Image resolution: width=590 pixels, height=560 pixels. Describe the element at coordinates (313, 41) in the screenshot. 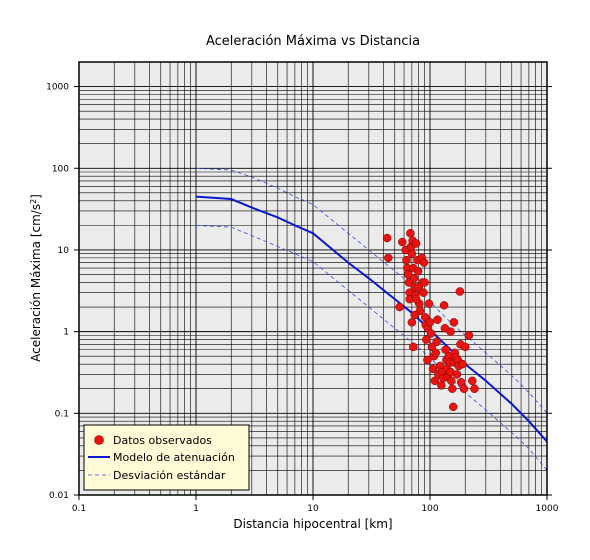

I see `chart-title: Aceleración Máxima vs Distancia` at that location.